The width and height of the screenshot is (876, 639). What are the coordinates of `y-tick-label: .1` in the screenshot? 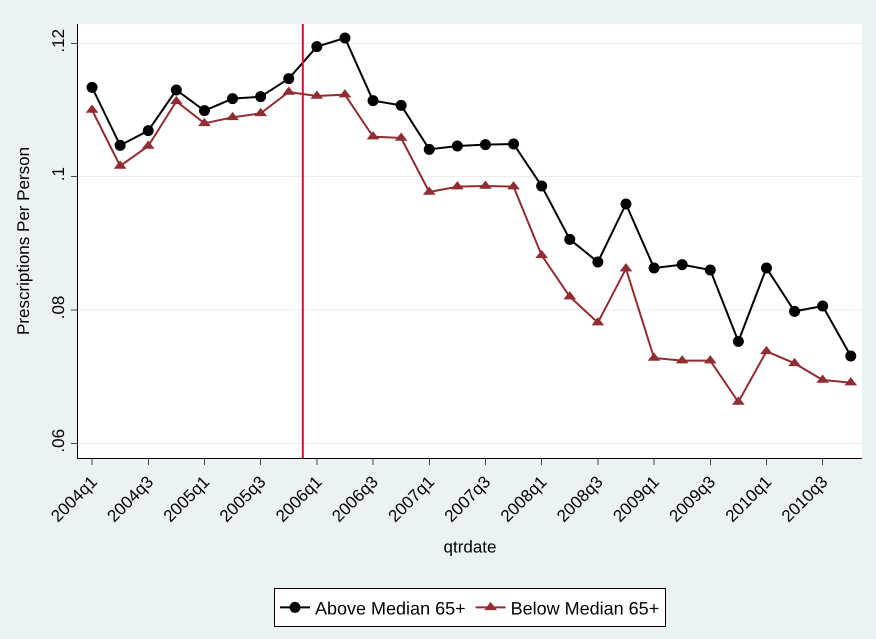 It's located at (58, 174).